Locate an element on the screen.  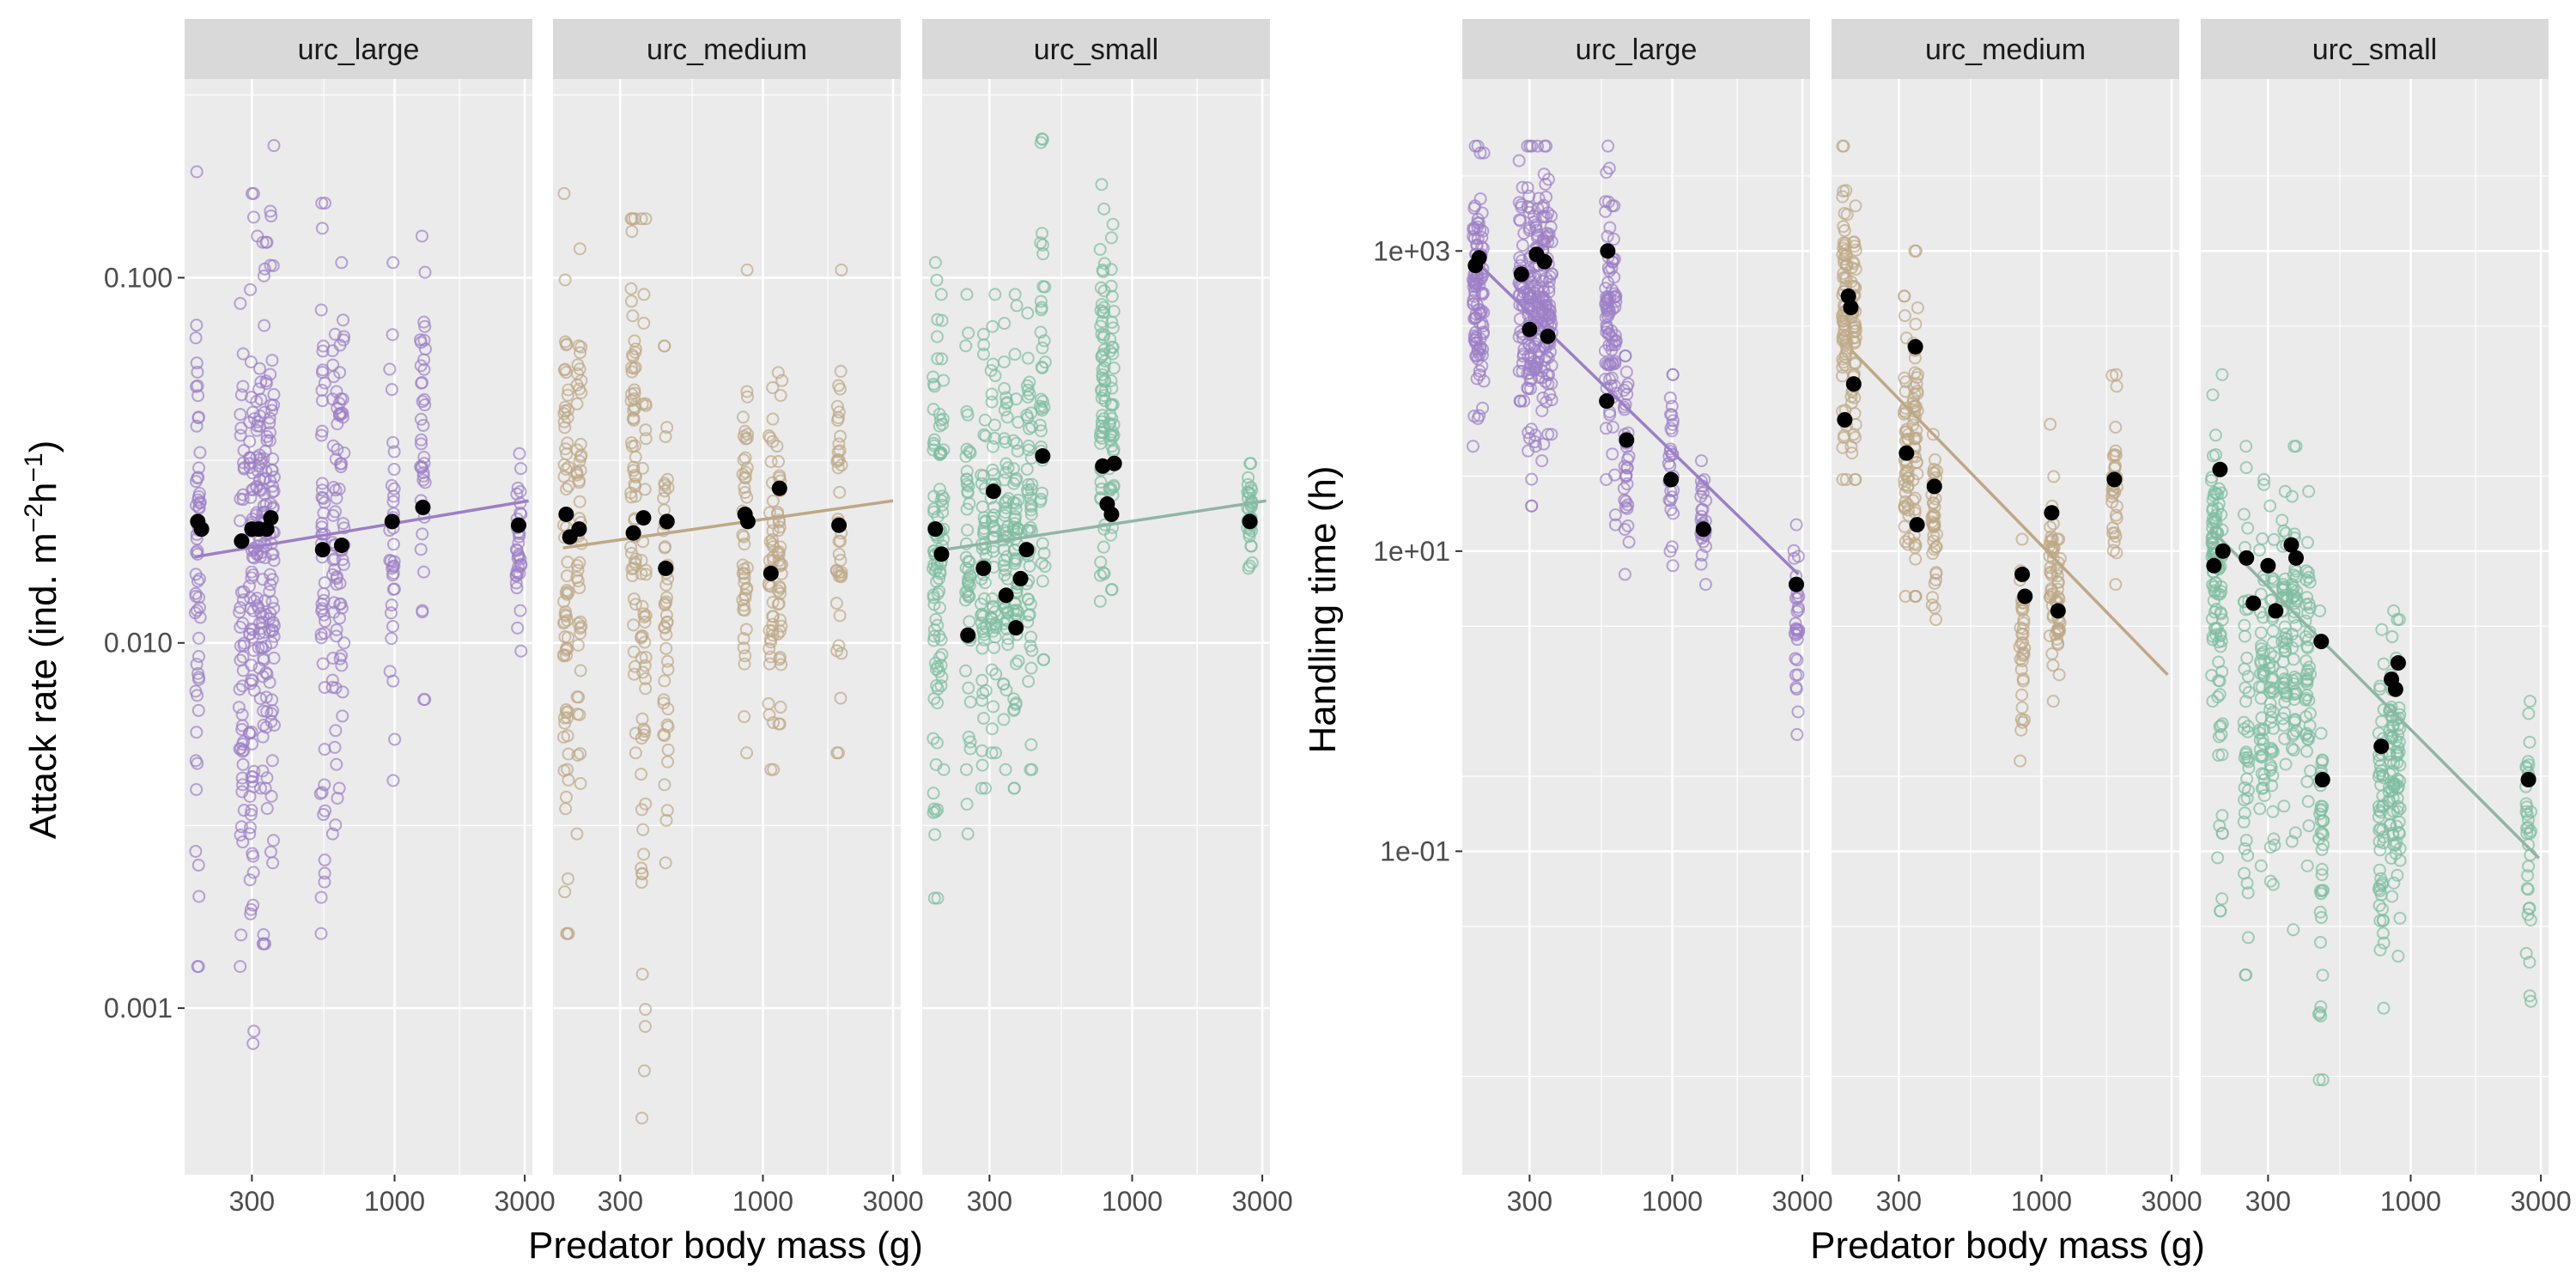
trend-line is located at coordinates (361, 529).